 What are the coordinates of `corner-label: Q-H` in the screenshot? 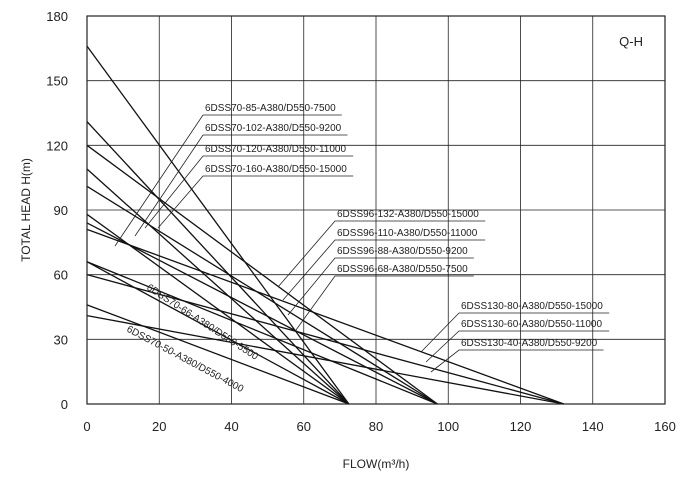 It's located at (631, 41).